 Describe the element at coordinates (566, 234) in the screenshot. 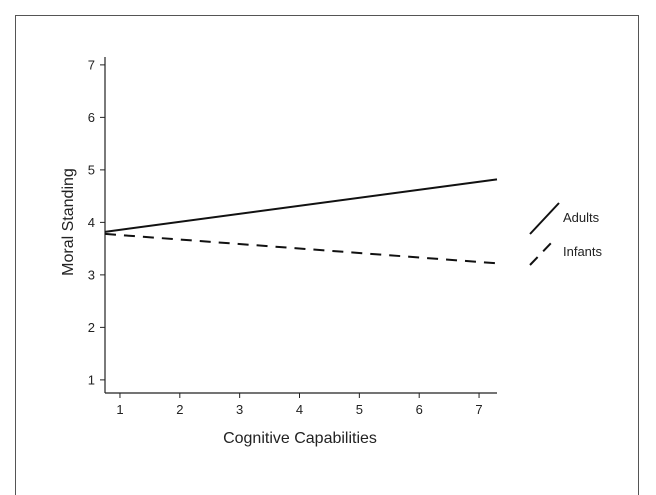

I see `legend: Adults Infants` at that location.